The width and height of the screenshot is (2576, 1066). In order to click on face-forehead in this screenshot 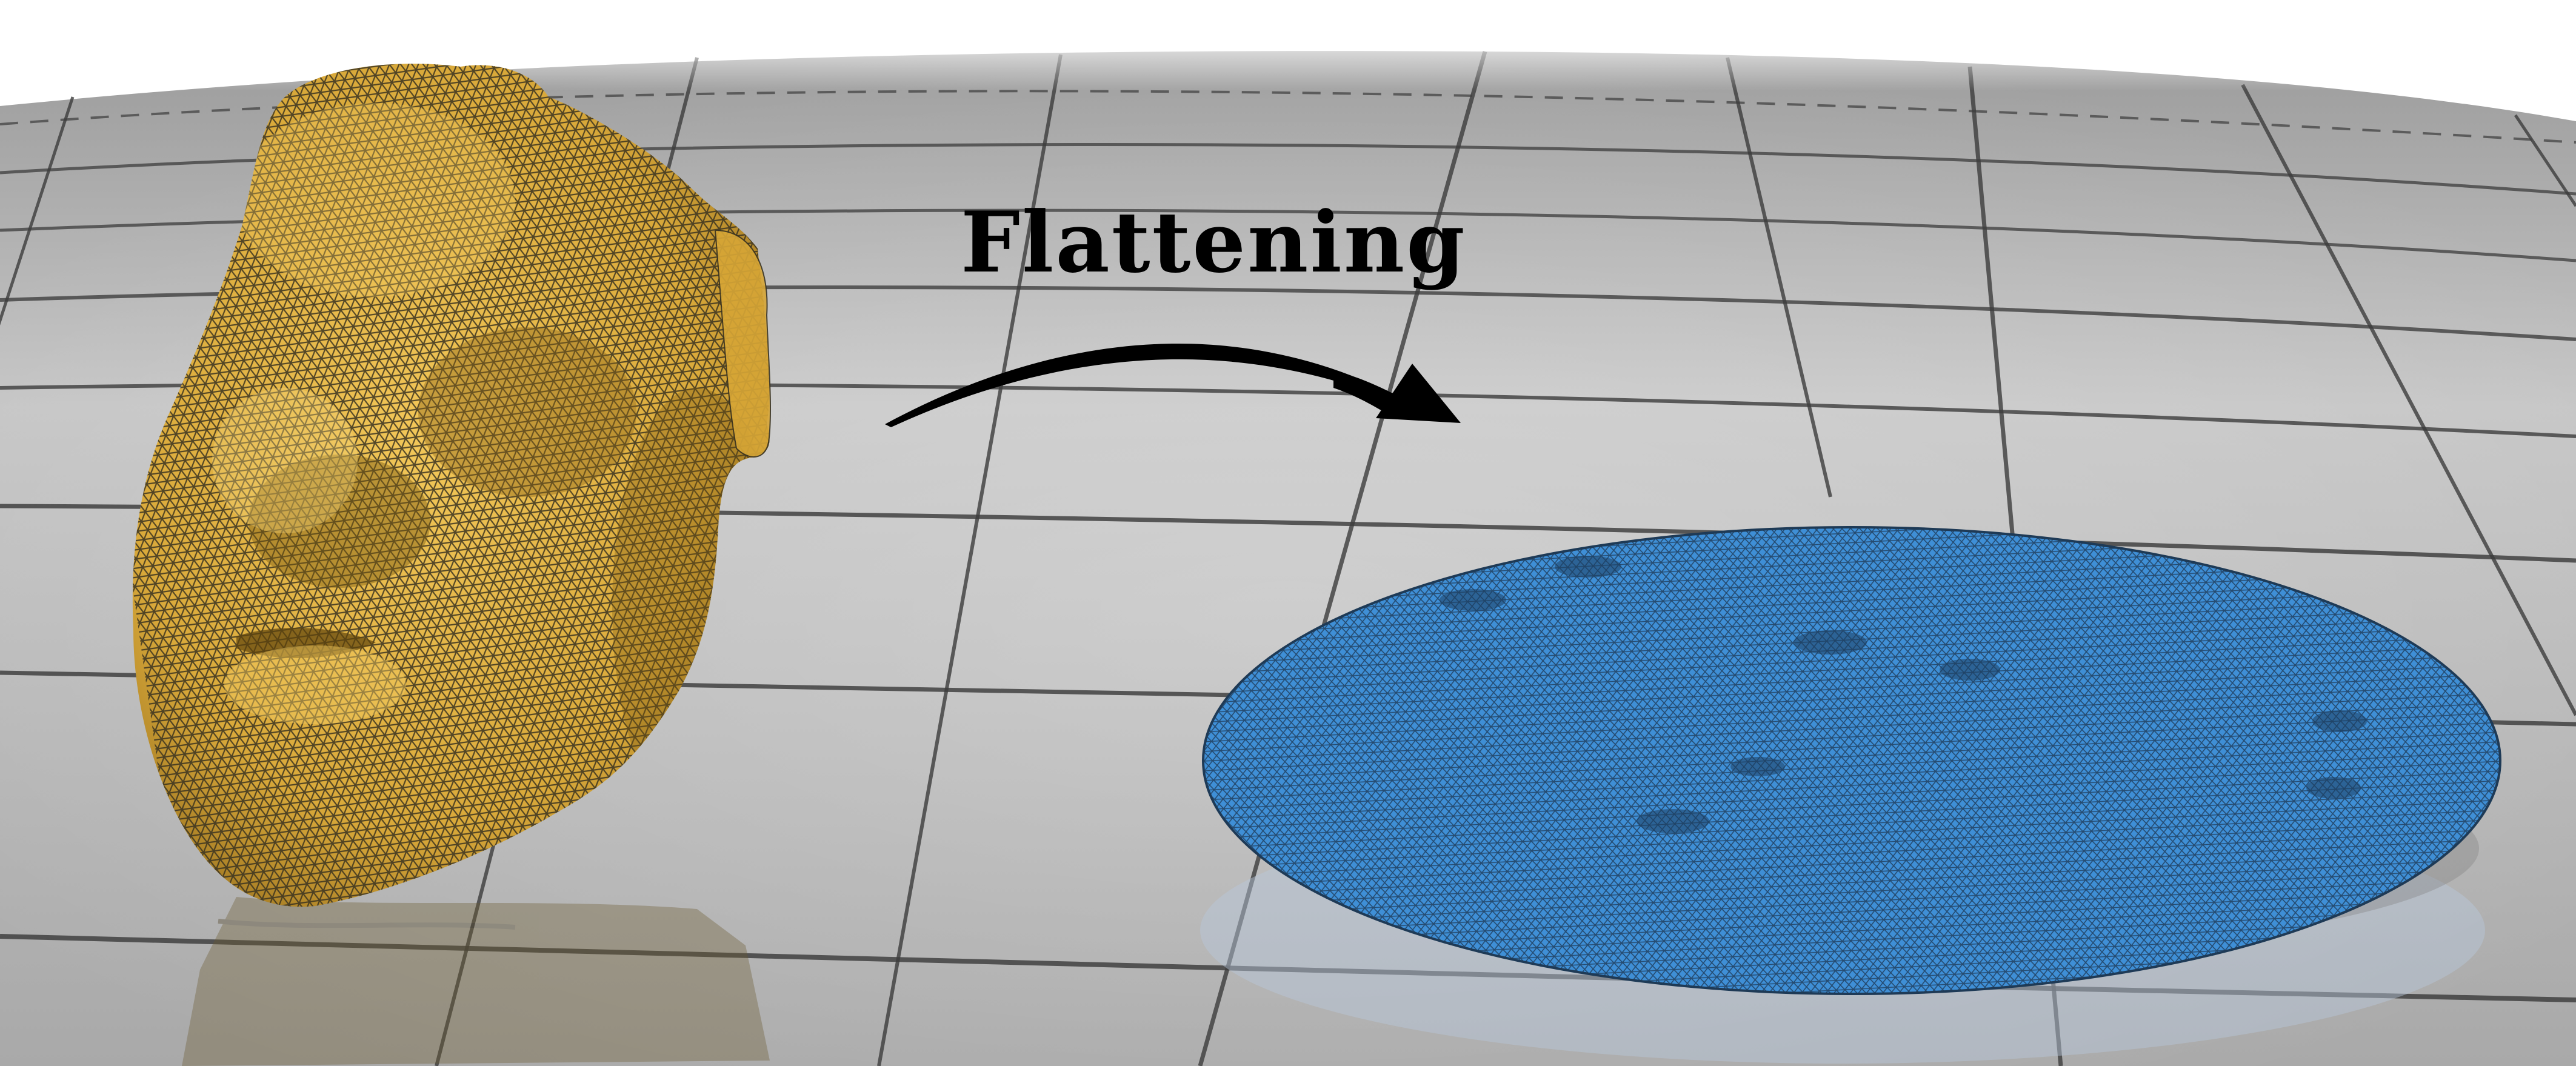, I will do `click(375, 200)`.